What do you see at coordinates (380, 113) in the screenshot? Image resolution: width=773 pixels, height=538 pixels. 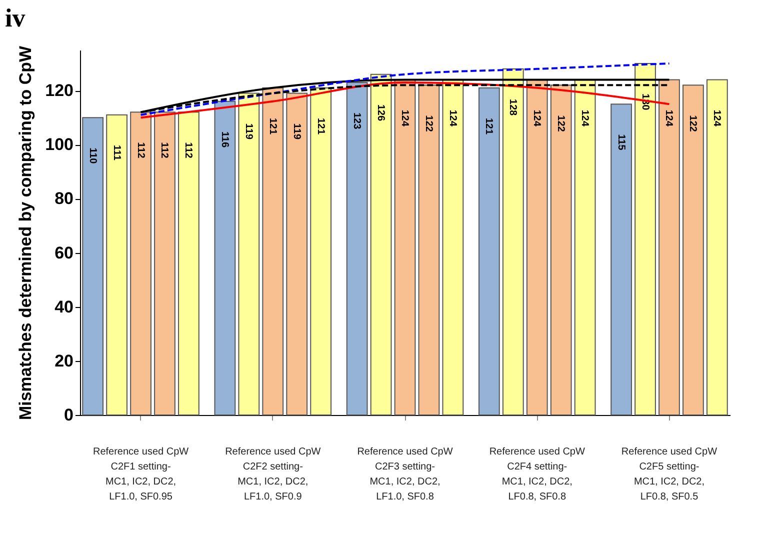 I see `data-label: 126` at bounding box center [380, 113].